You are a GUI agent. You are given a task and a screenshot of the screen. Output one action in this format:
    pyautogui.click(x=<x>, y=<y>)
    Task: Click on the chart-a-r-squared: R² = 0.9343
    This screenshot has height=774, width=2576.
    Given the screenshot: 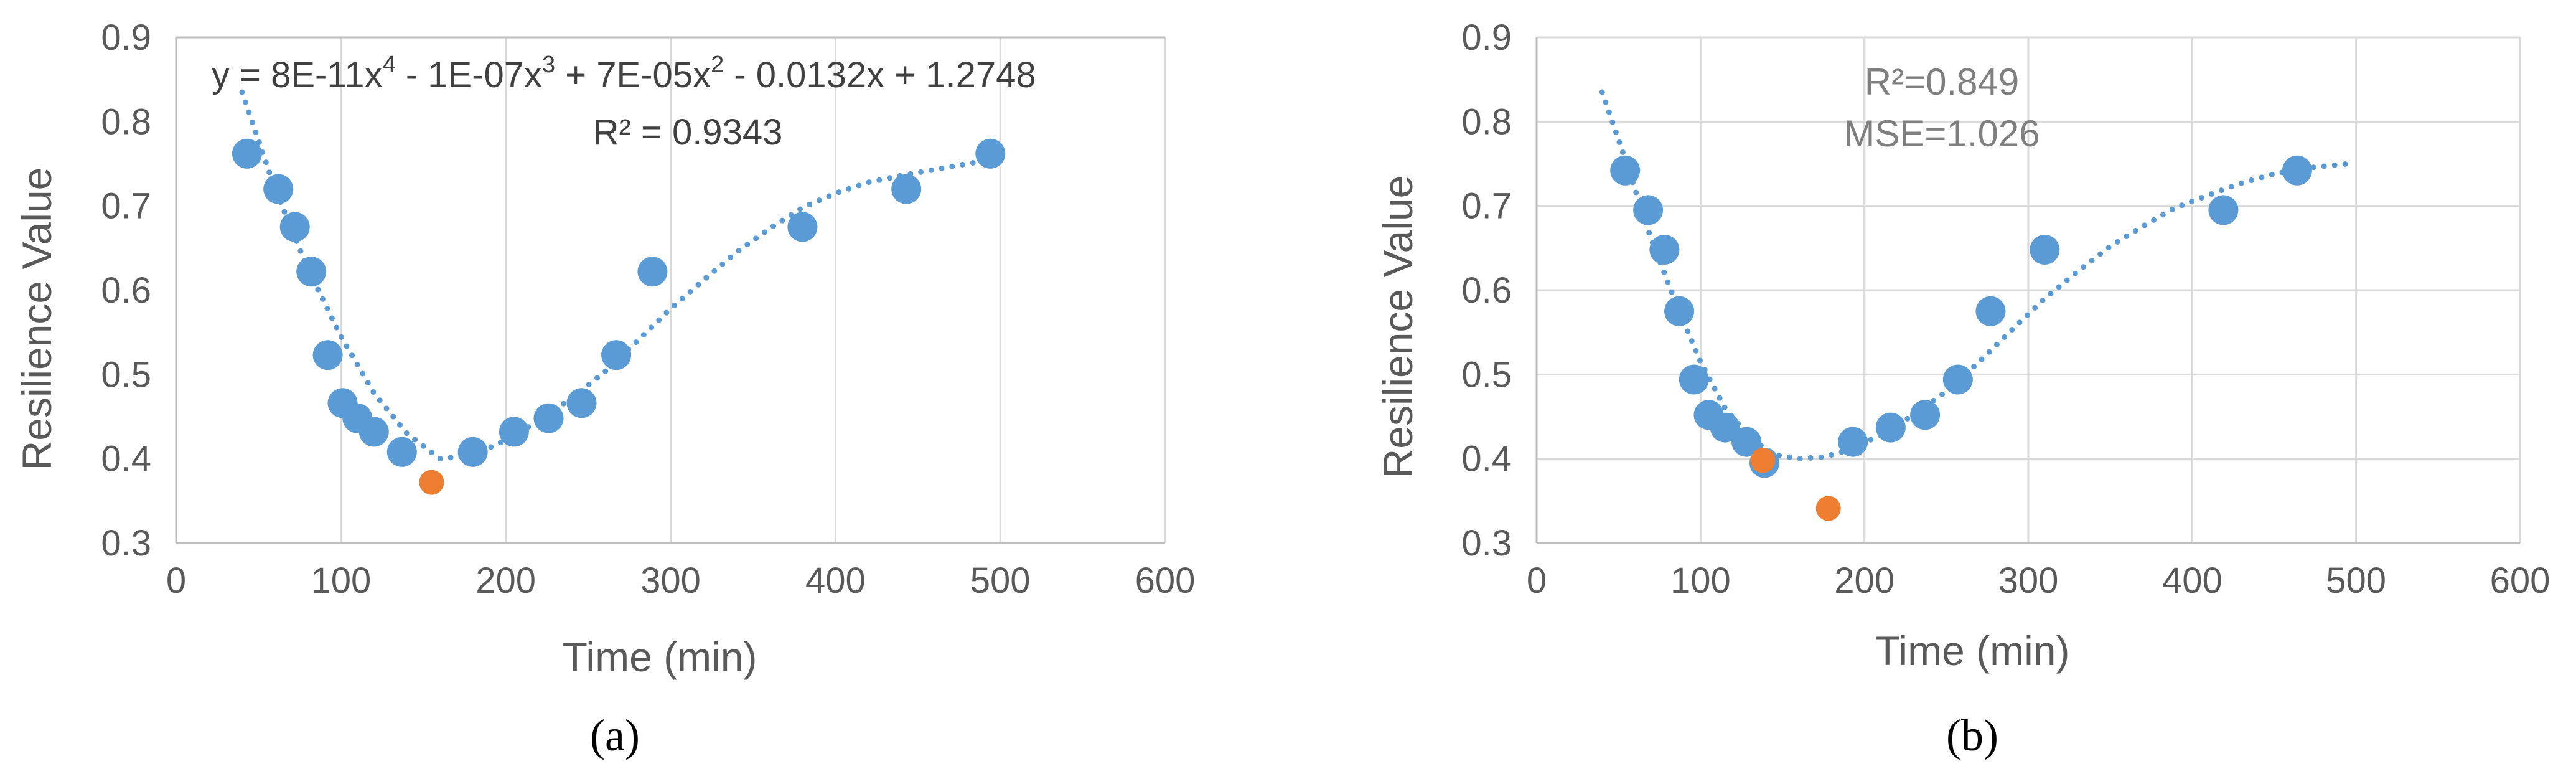 What is the action you would take?
    pyautogui.click(x=688, y=132)
    